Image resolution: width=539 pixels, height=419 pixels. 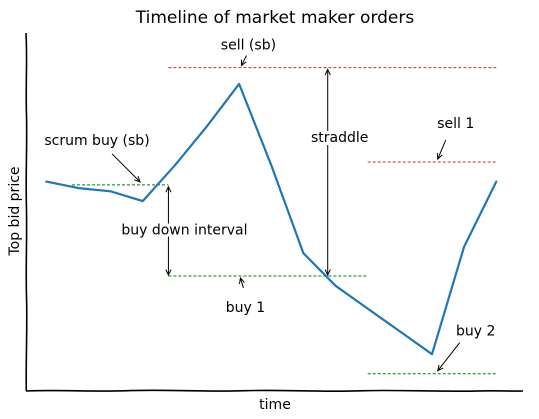 What do you see at coordinates (275, 405) in the screenshot?
I see `x-axis-label: time` at bounding box center [275, 405].